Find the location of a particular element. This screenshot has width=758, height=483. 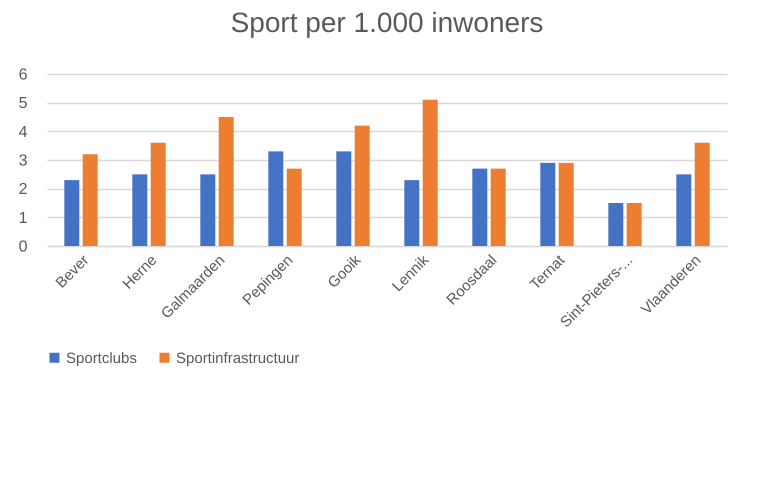

chart-title: Sport per 1.000 inwoners is located at coordinates (387, 22).